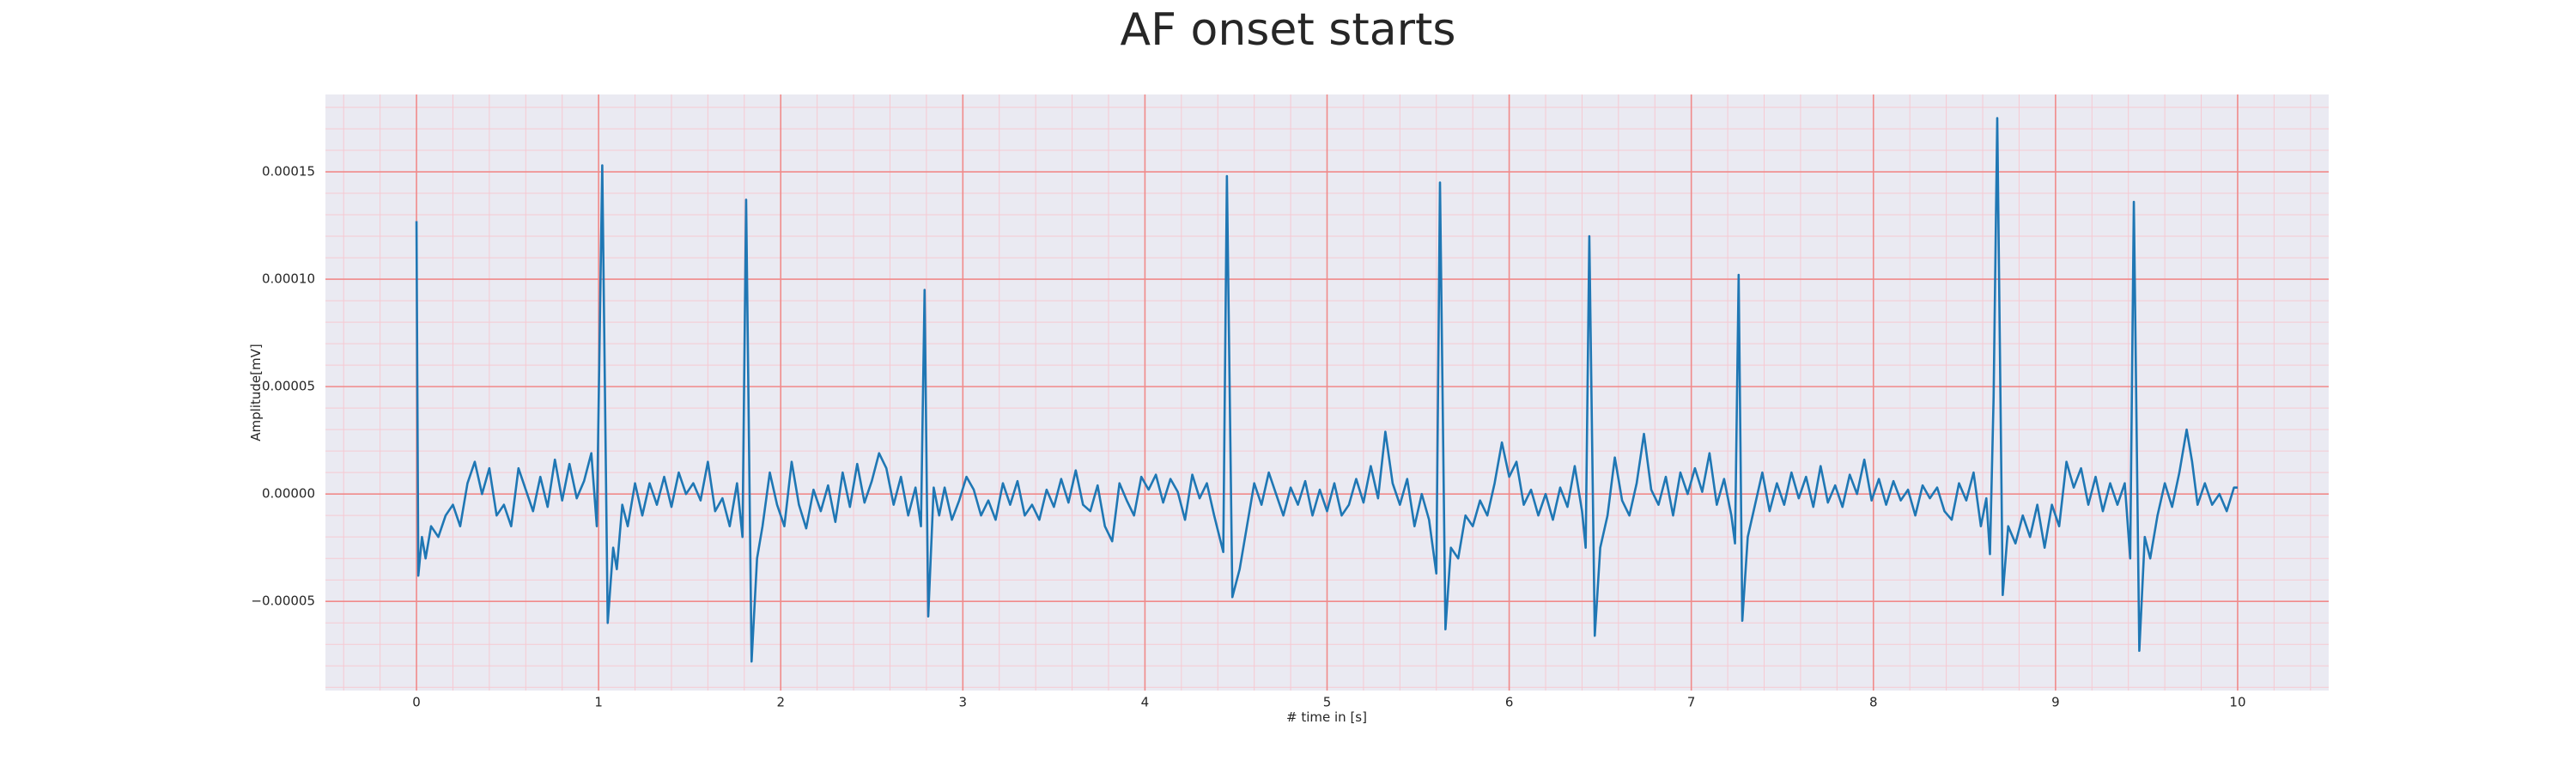 This screenshot has width=2576, height=773. I want to click on y-tick-label: 0.00000, so click(289, 494).